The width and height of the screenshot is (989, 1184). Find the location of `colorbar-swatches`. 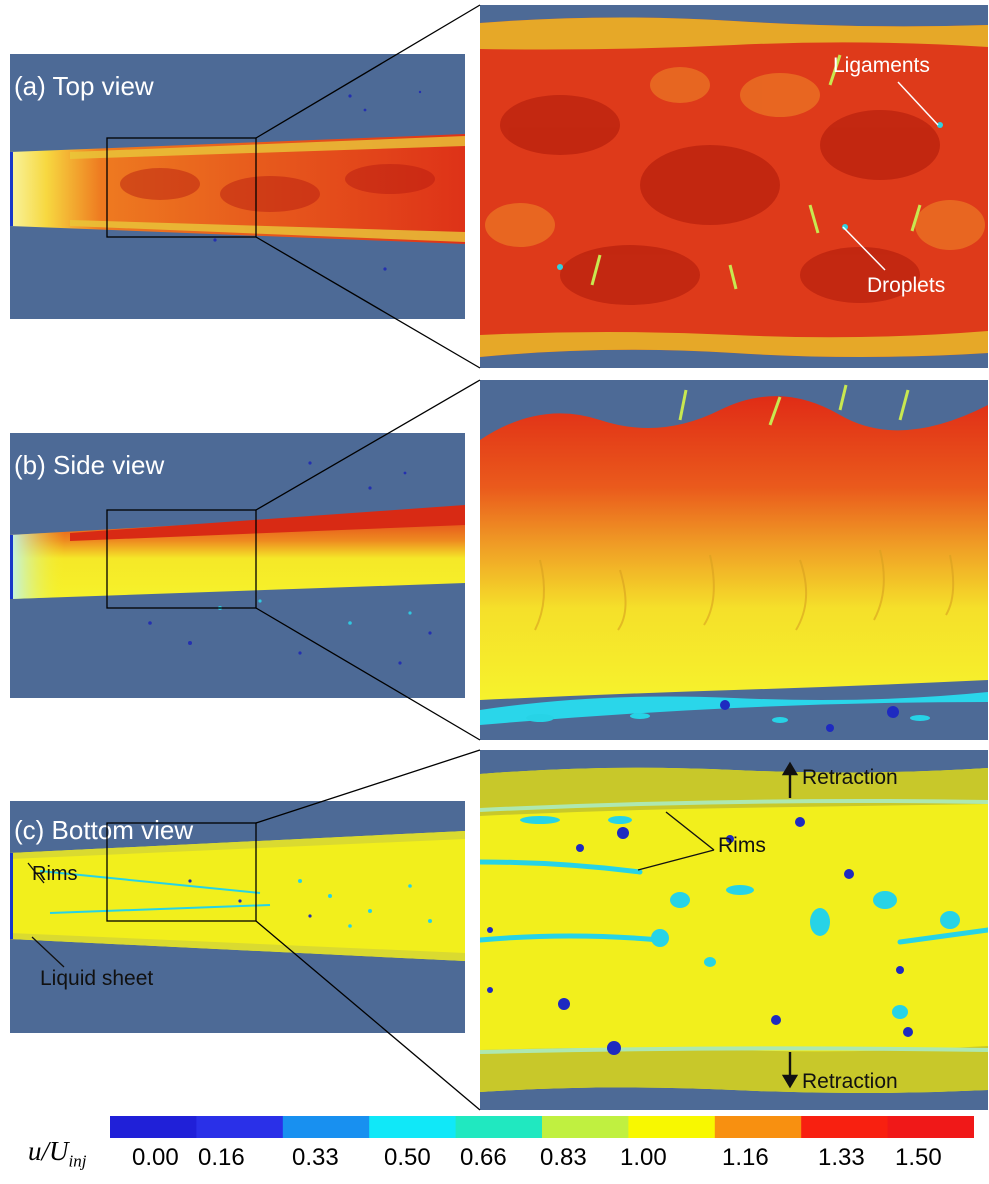

colorbar-swatches is located at coordinates (542, 1127).